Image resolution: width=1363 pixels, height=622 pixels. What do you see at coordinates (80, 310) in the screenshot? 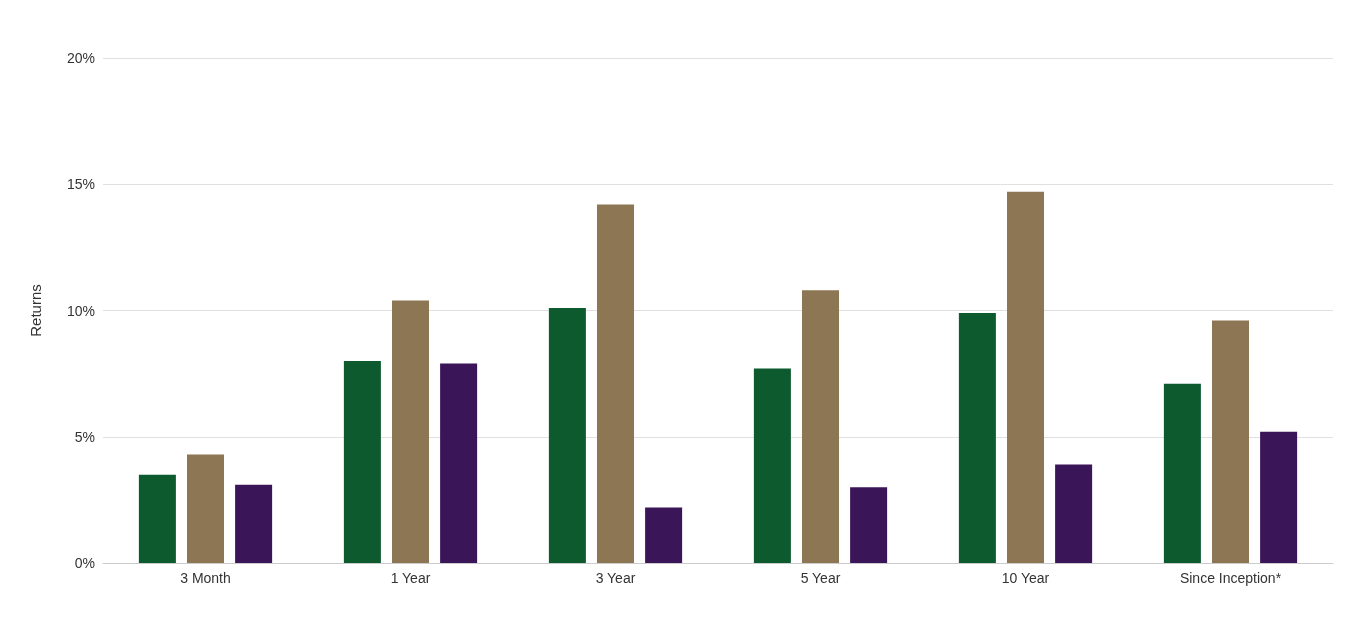
I see `y-tick-label: 10%` at bounding box center [80, 310].